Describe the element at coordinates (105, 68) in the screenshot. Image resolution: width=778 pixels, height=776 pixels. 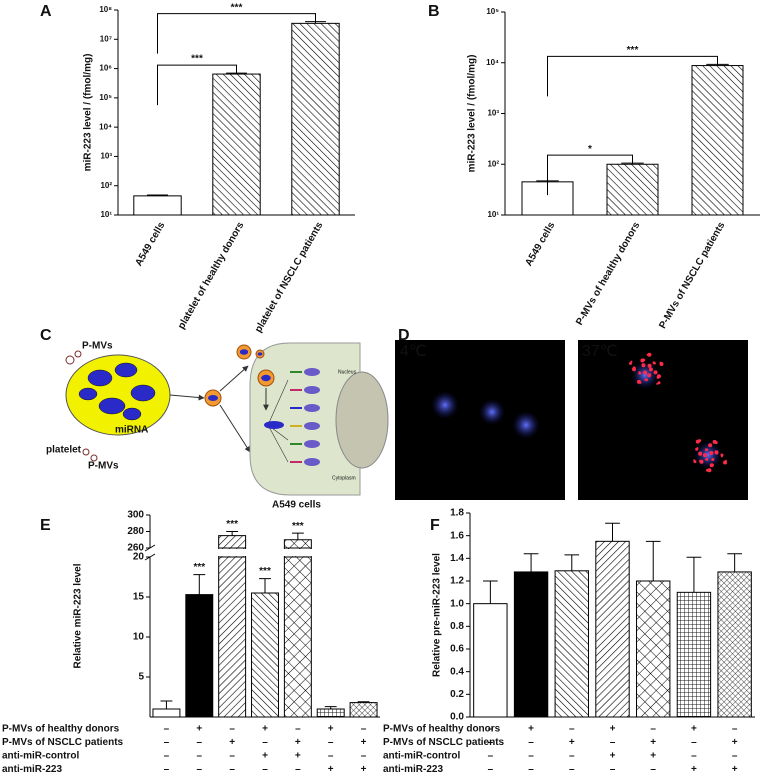
I see `y-tick-label: 10⁶` at that location.